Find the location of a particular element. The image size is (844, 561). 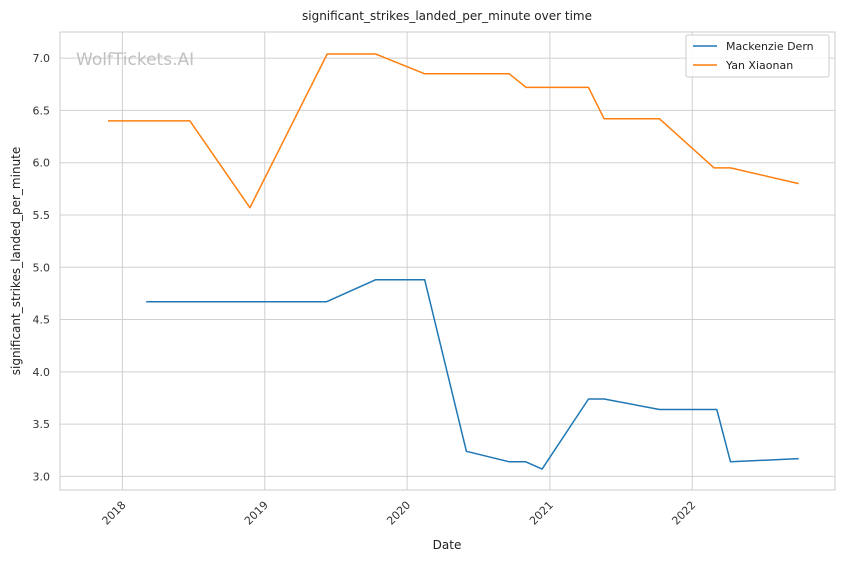

legend-box is located at coordinates (757, 56).